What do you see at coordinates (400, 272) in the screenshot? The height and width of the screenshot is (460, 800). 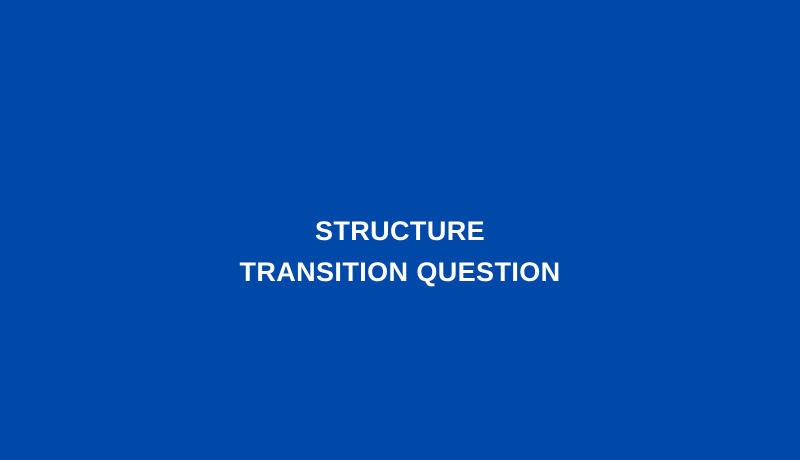 I see `title-line-2: TRANSITION QUESTION` at bounding box center [400, 272].